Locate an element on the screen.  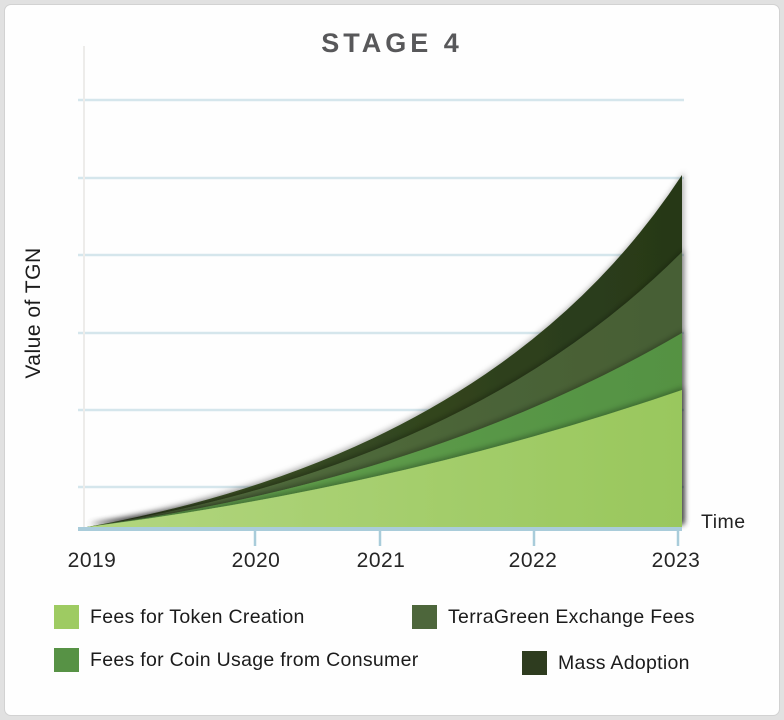
legend-item-token-creation: Fees for Token Creation is located at coordinates (179, 617).